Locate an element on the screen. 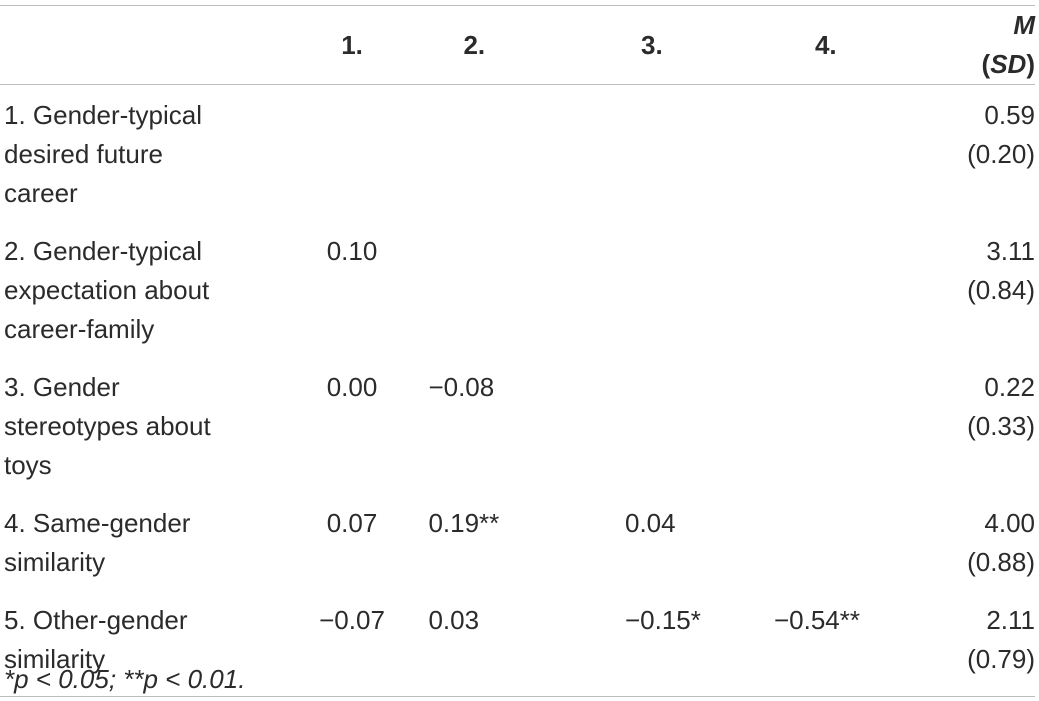 The height and width of the screenshot is (701, 1039). row-label-line: expectation about is located at coordinates (107, 290).